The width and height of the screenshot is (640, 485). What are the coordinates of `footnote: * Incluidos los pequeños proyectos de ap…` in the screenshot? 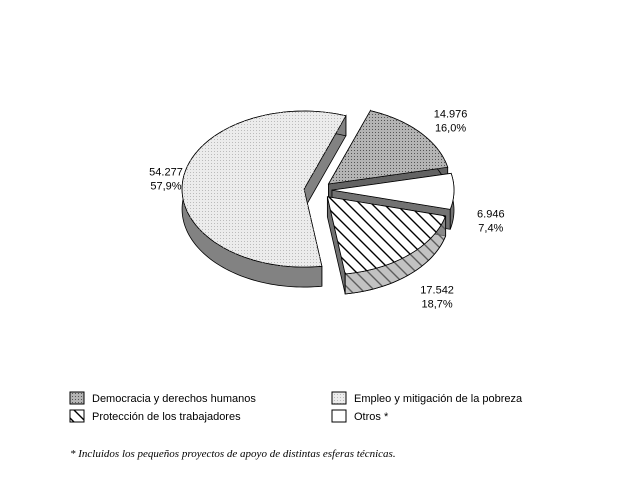 It's located at (233, 454).